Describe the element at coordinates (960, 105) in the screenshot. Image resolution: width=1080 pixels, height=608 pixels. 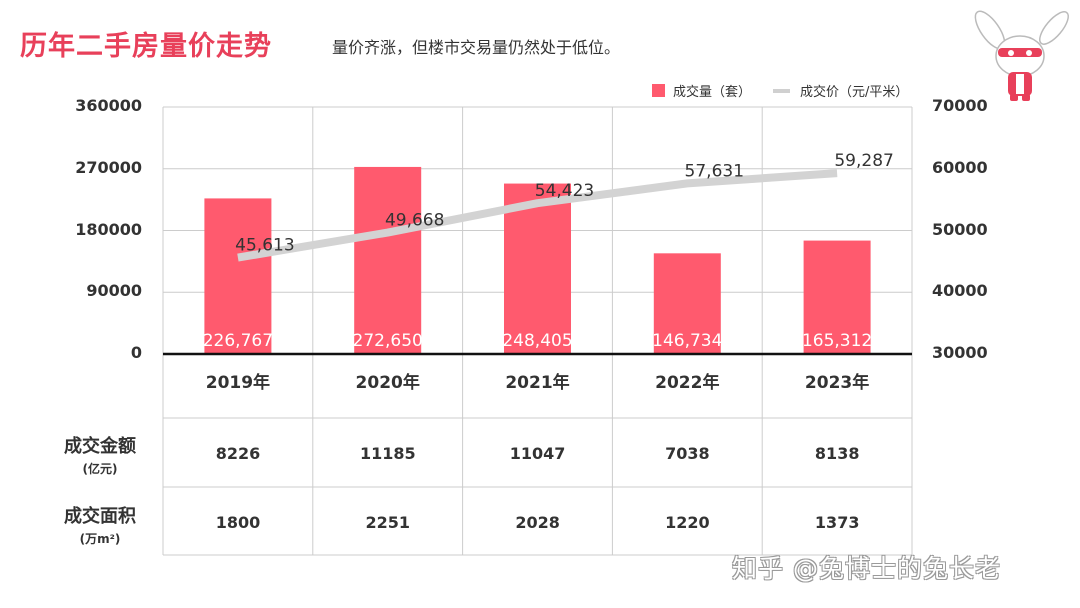
I see `y-right-tick-label: 70000` at that location.